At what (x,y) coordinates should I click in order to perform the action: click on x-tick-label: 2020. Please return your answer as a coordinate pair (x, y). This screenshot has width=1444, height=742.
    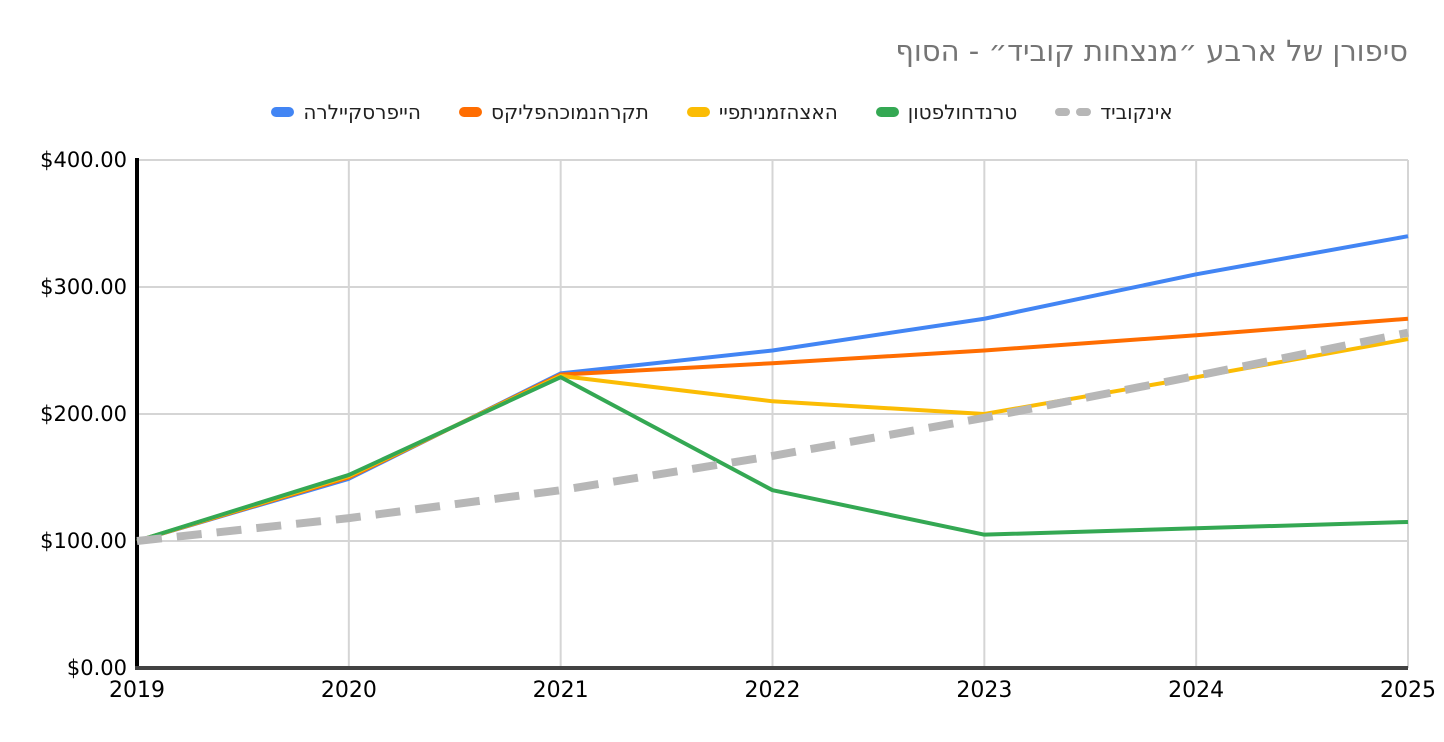
    Looking at the image, I should click on (348, 690).